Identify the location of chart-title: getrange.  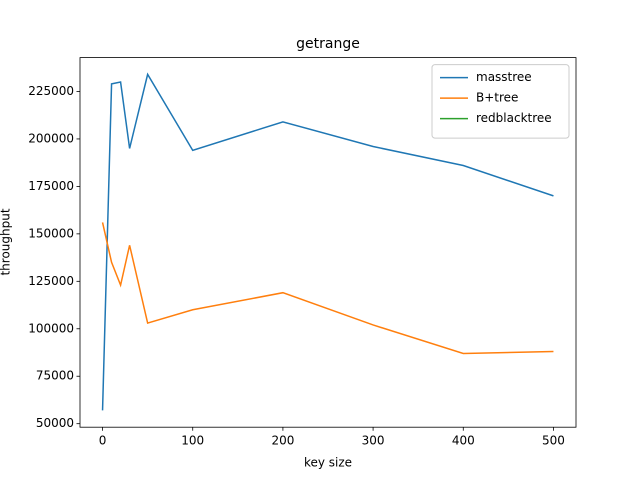
(328, 44).